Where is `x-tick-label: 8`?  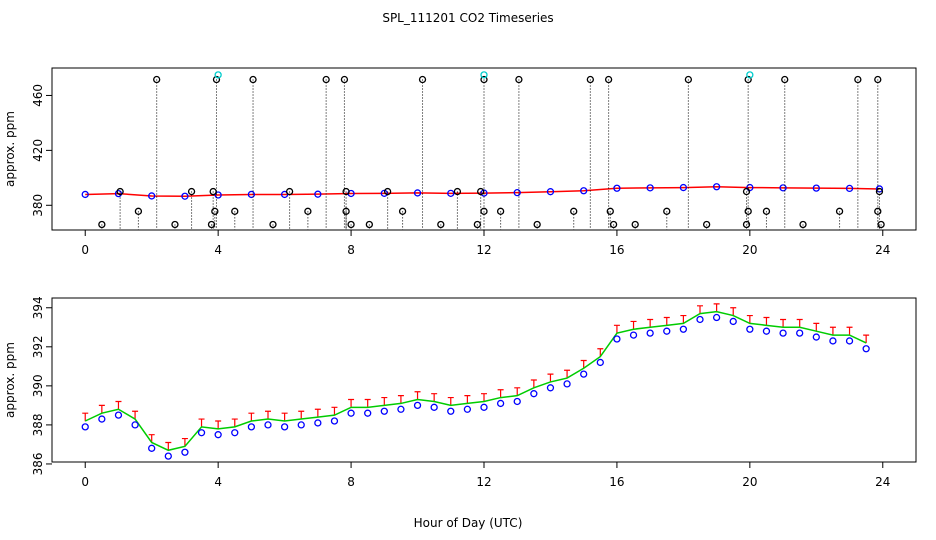 x-tick-label: 8 is located at coordinates (351, 482).